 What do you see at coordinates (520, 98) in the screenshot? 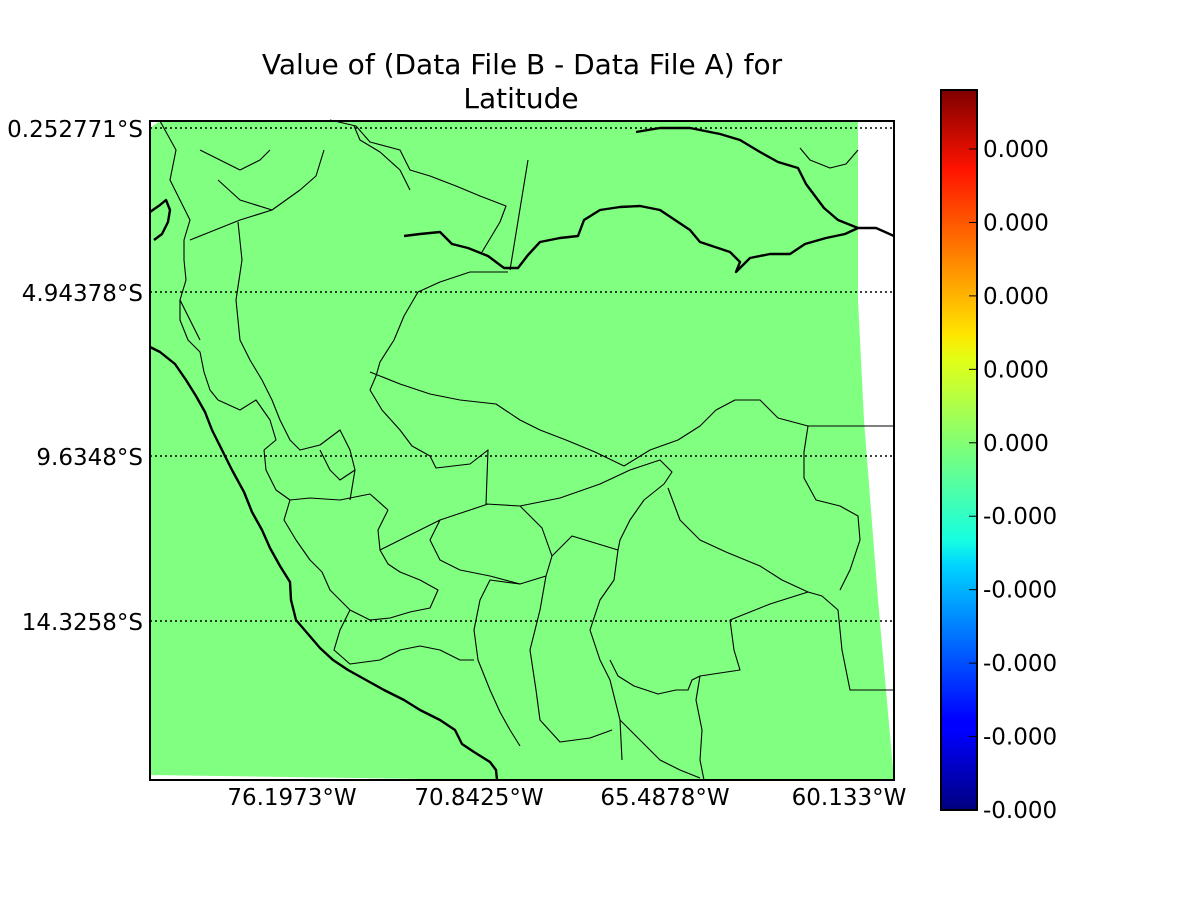
I see `title-line-2: Latitude` at bounding box center [520, 98].